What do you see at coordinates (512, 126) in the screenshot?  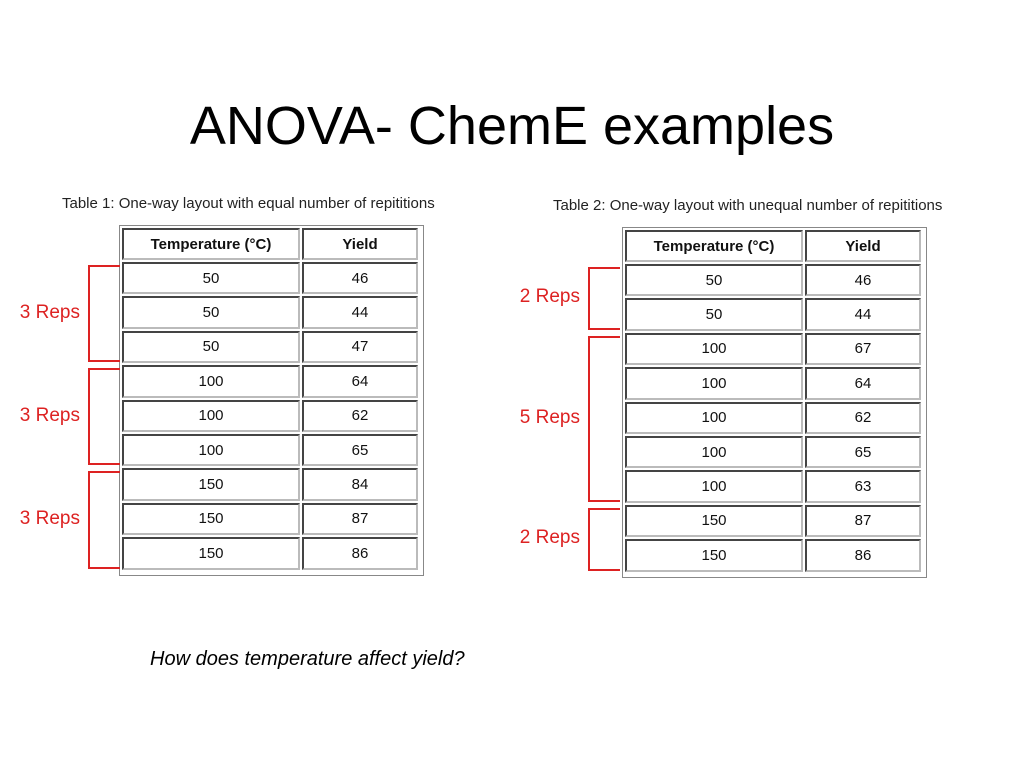 I see `slide-title: ANOVA- ChemE examples` at bounding box center [512, 126].